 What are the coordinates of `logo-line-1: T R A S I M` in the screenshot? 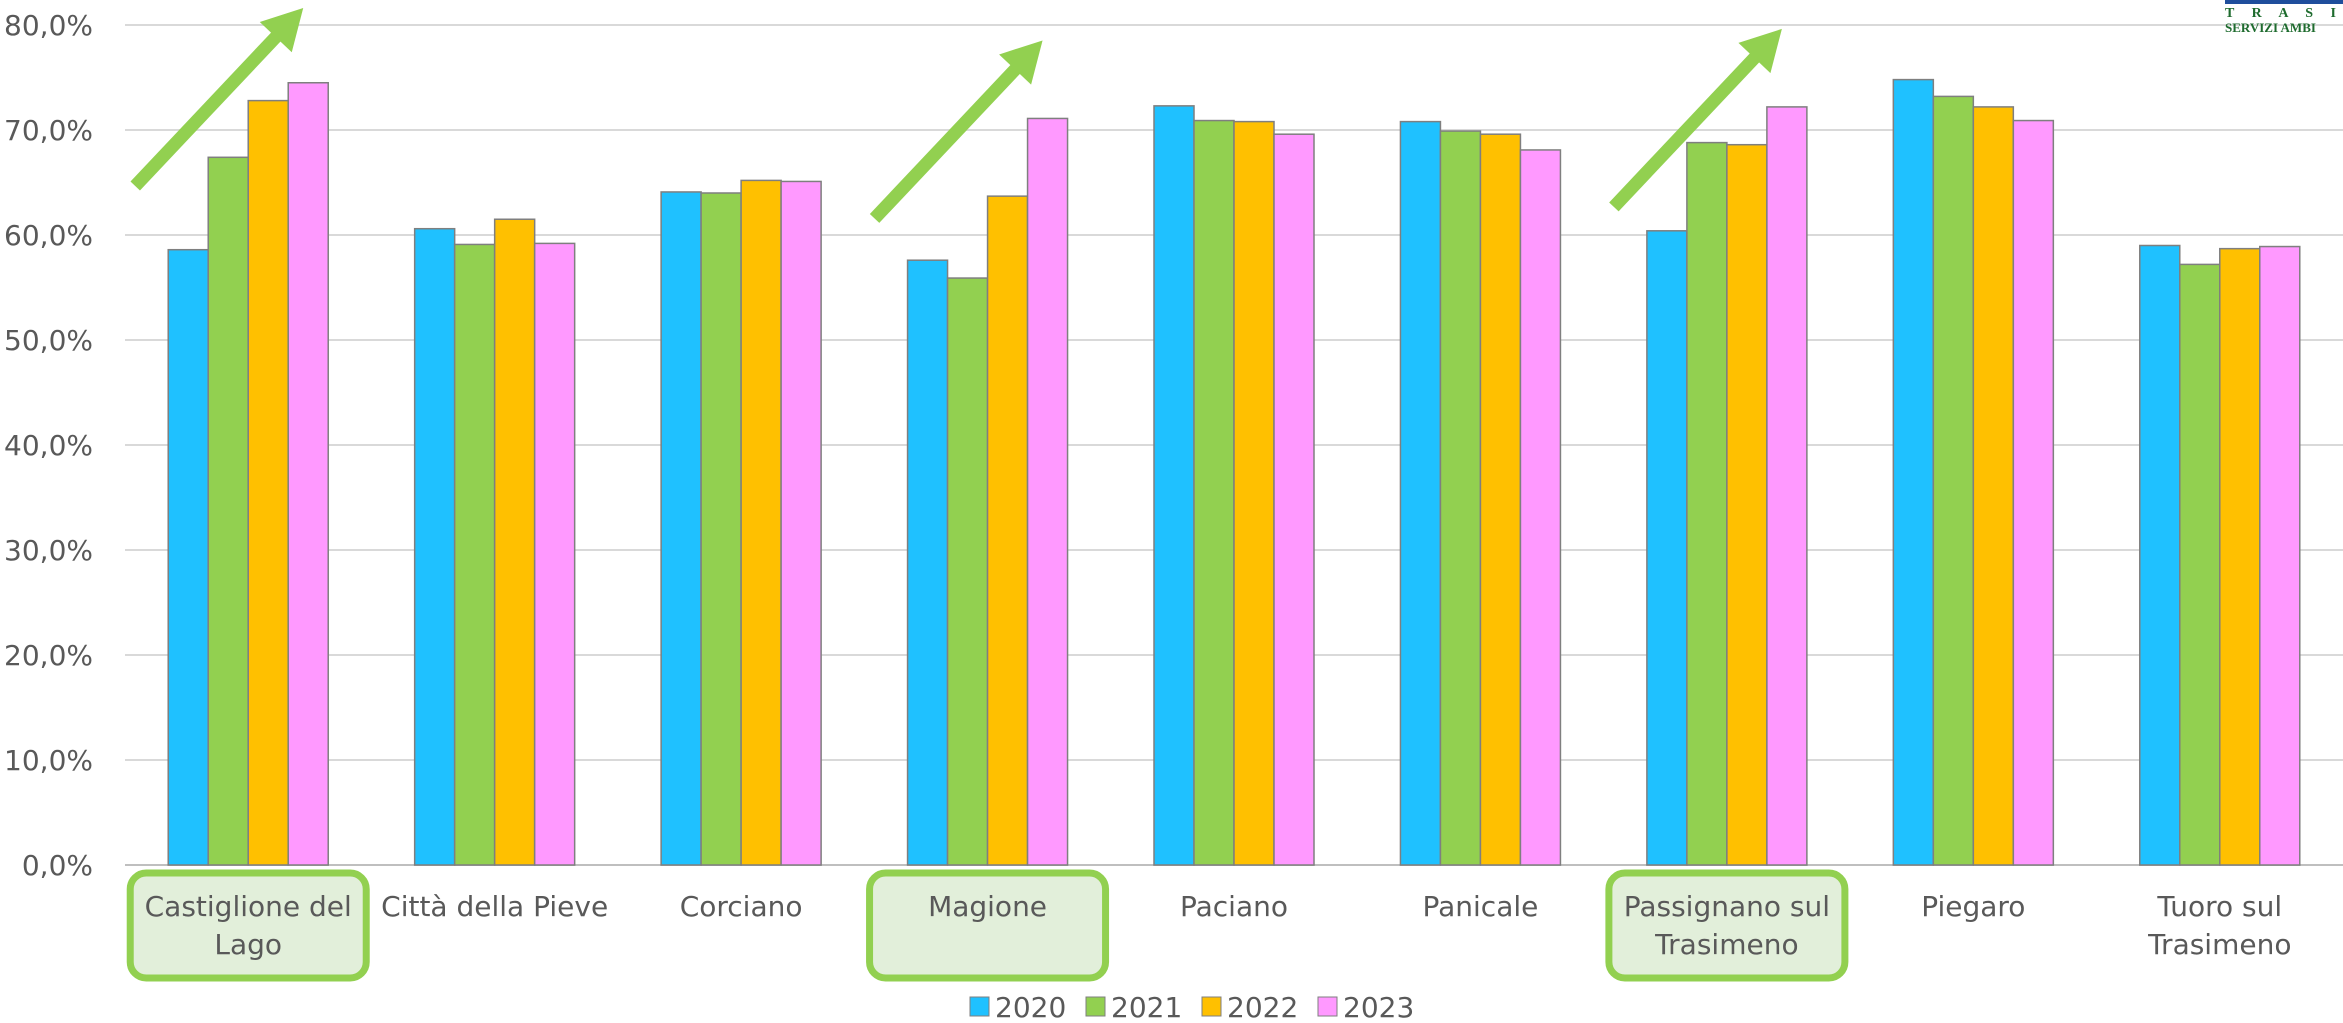 It's located at (2284, 13).